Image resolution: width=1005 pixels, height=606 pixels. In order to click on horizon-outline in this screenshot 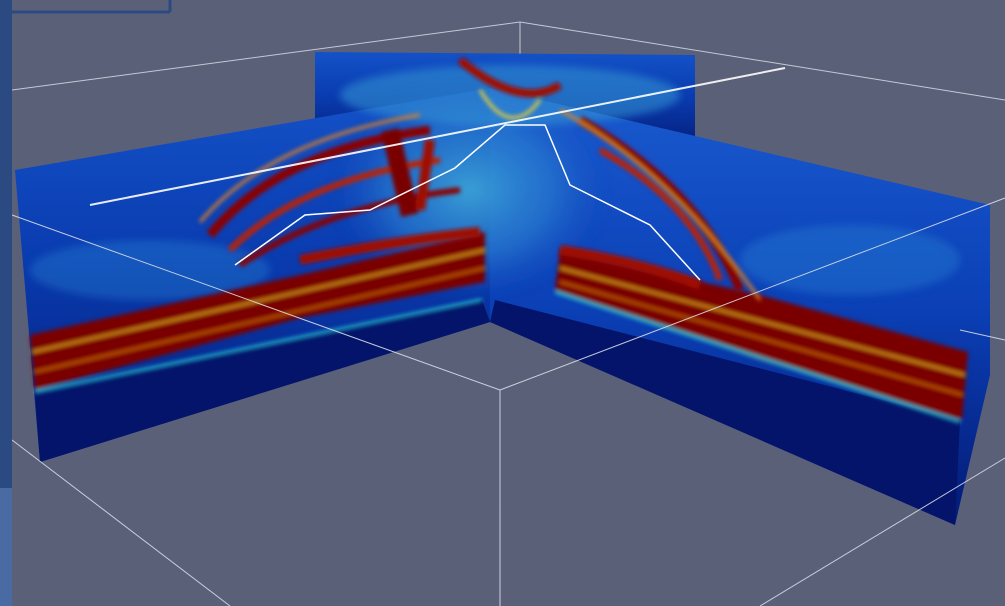, I will do `click(467, 202)`.